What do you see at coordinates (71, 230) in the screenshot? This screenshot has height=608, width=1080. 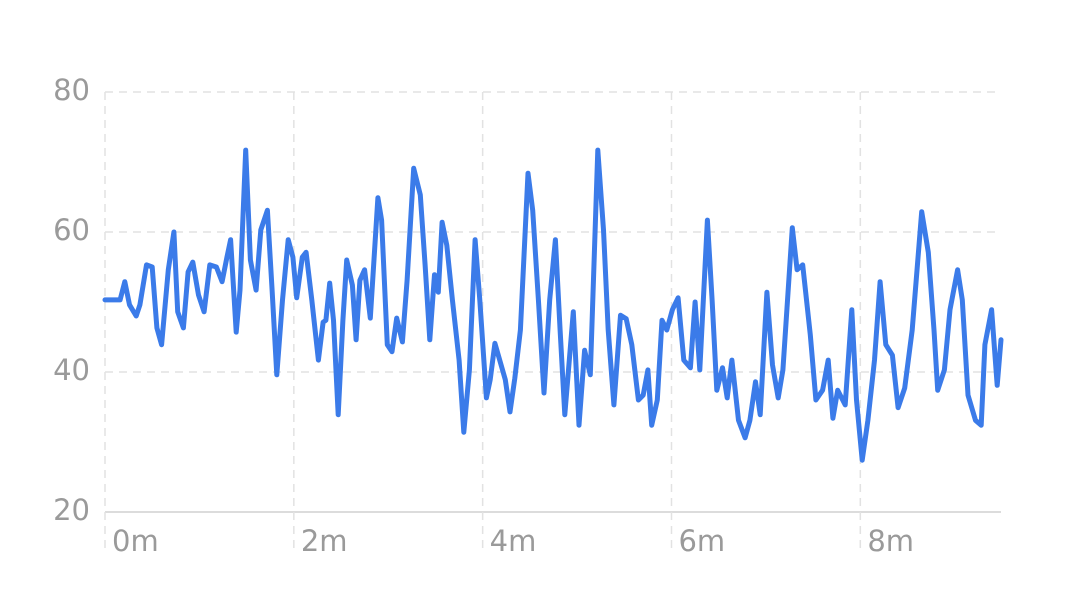 I see `y-tick-label: 60` at bounding box center [71, 230].